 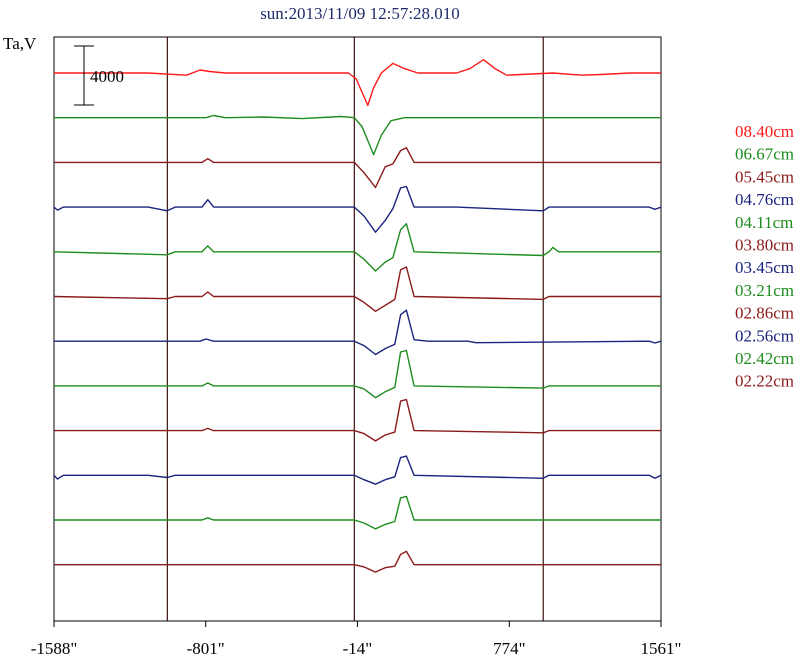 I want to click on x-tick-label-1: -1588", so click(x=54, y=648).